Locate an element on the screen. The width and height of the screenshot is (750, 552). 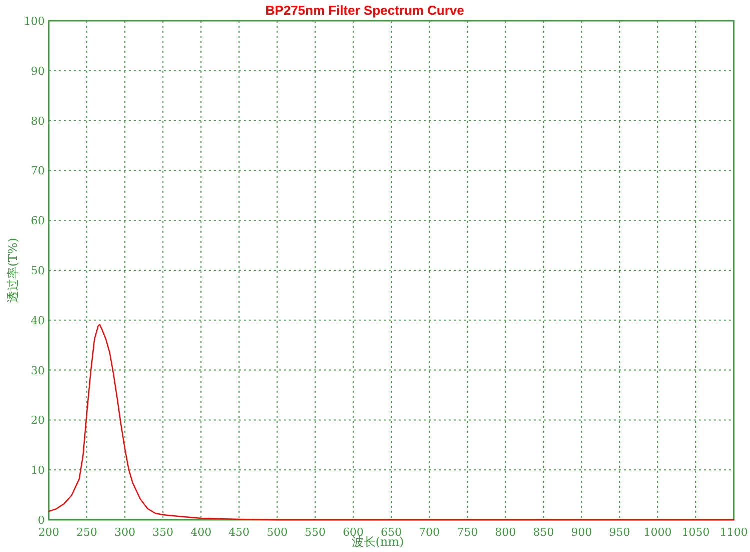
y-tick-label: 0 is located at coordinates (41, 520).